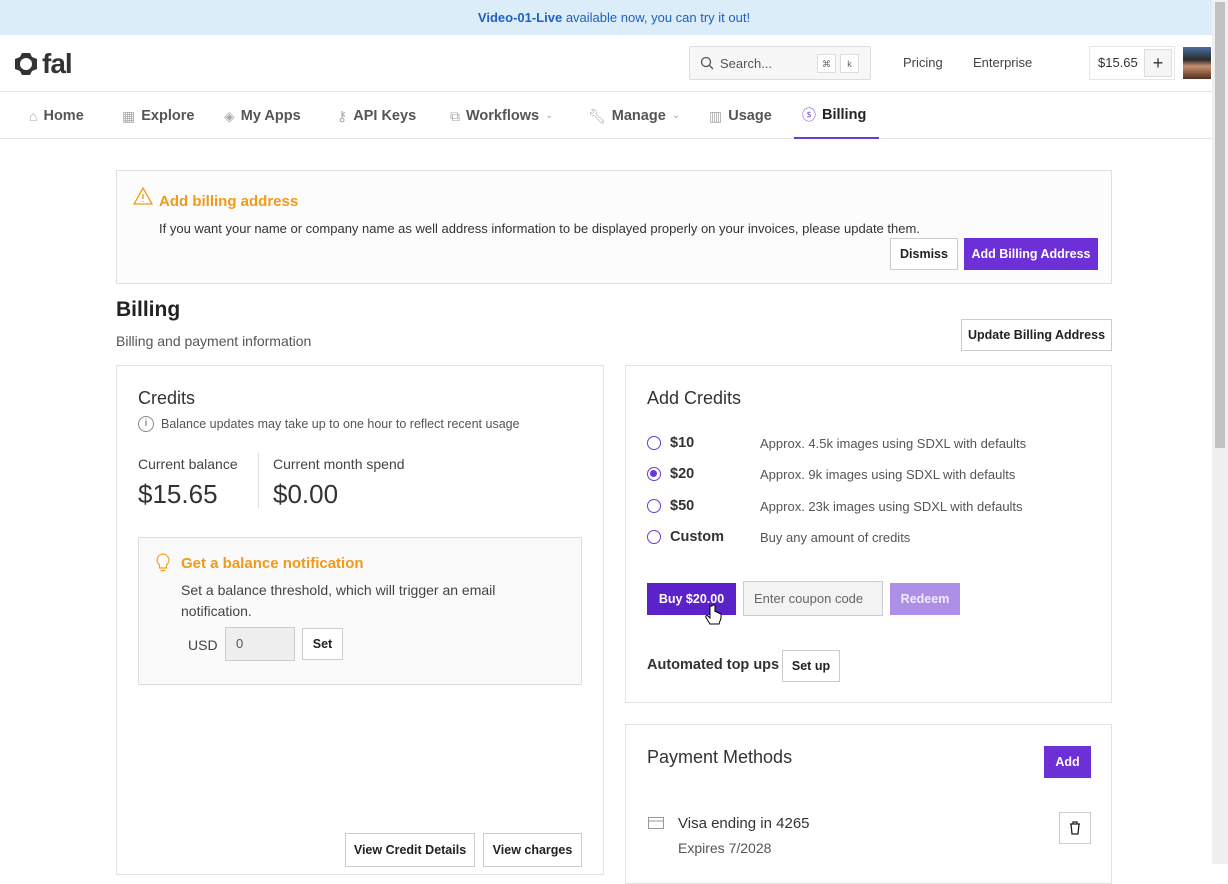 Image resolution: width=1228 pixels, height=884 pixels. I want to click on add-billing-address-button: Add Billing Address, so click(1031, 254).